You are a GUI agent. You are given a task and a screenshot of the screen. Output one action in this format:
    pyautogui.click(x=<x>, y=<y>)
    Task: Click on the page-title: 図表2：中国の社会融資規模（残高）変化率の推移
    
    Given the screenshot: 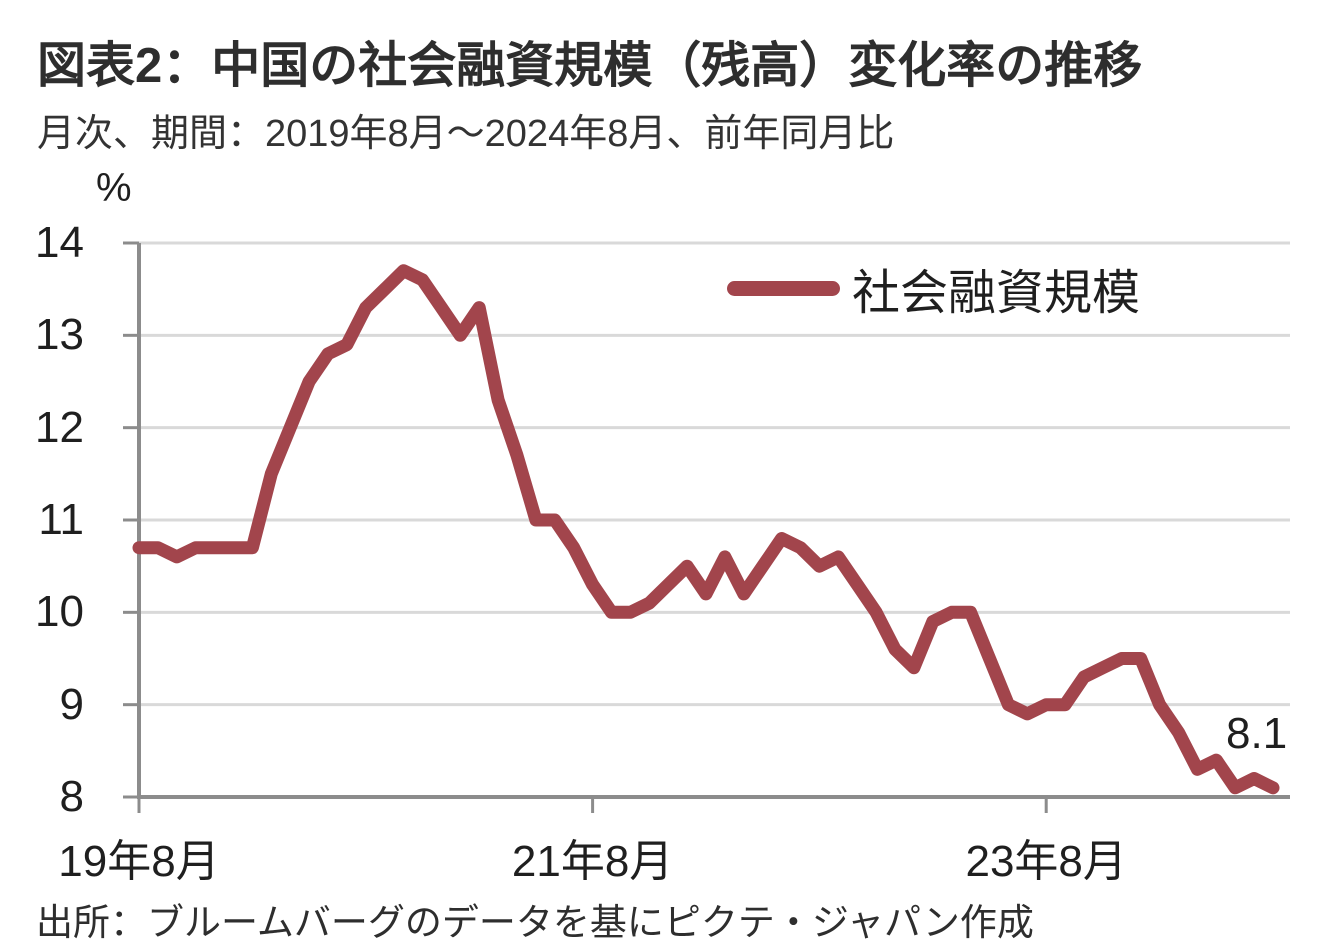 What is the action you would take?
    pyautogui.click(x=590, y=66)
    